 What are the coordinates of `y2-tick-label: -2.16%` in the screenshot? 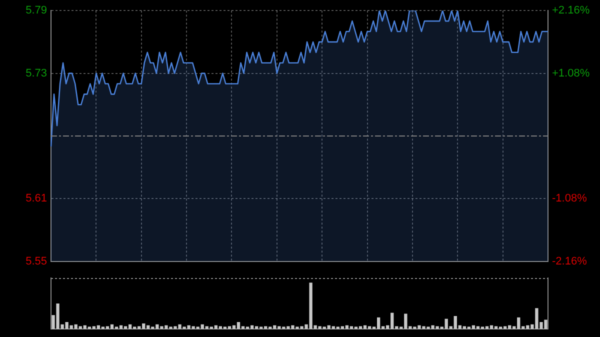 It's located at (570, 261).